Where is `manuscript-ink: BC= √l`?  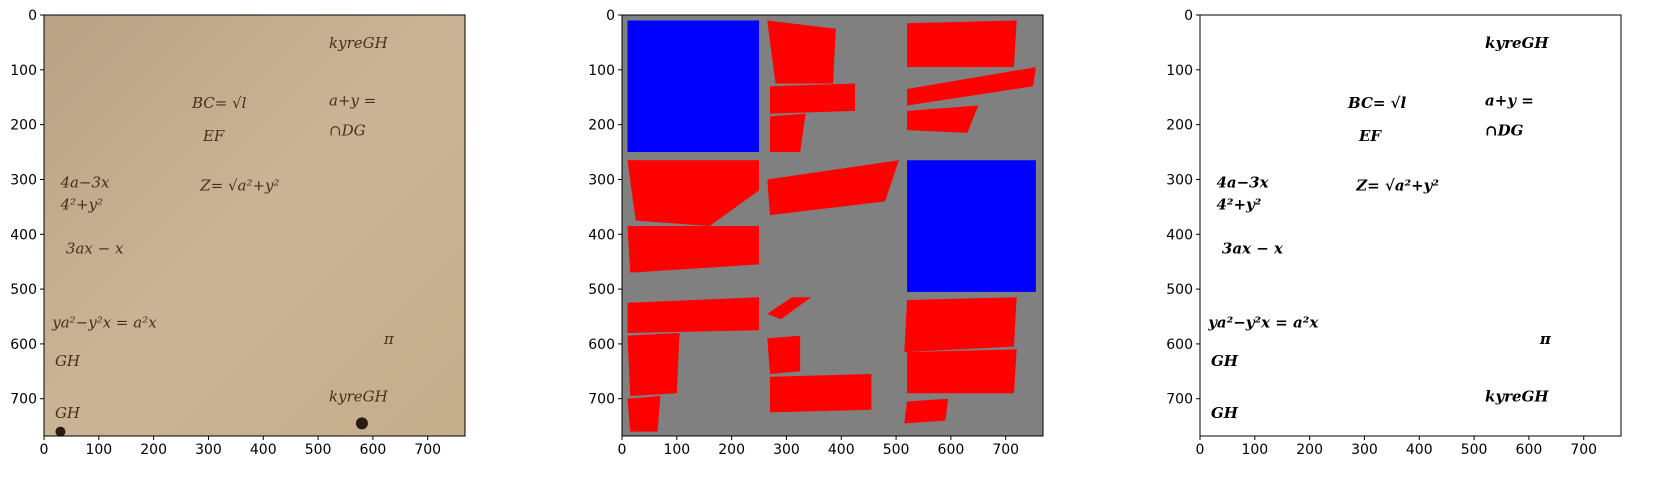 manuscript-ink: BC= √l is located at coordinates (219, 103).